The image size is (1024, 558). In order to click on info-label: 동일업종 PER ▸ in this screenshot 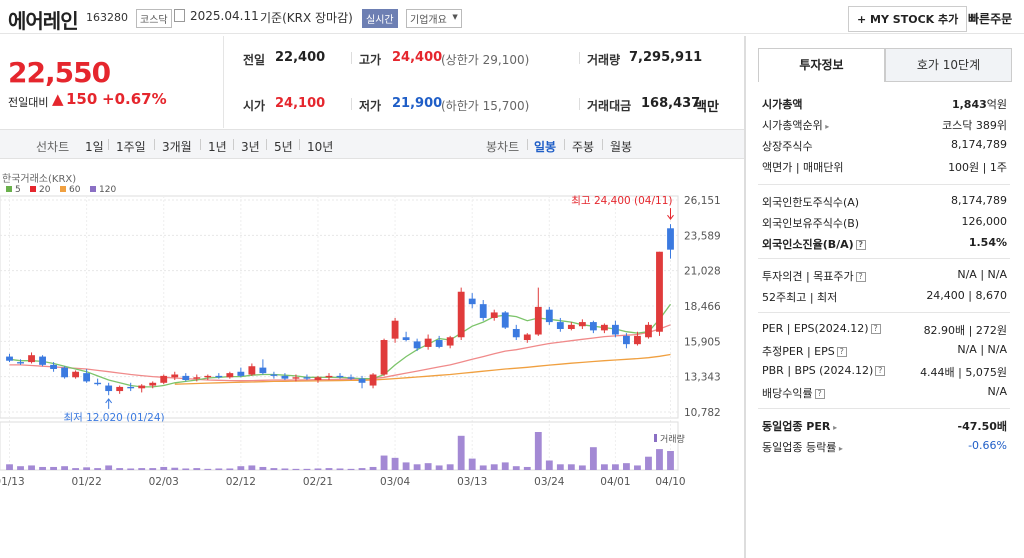, I will do `click(800, 426)`.